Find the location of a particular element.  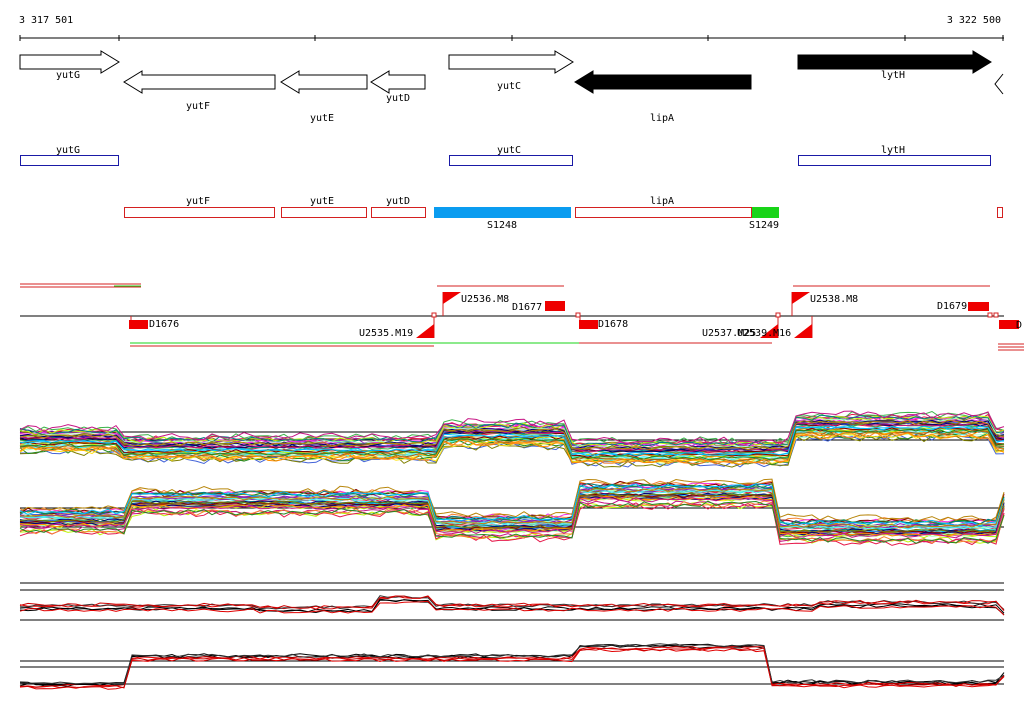

marker-label: D1676 is located at coordinates (164, 324).